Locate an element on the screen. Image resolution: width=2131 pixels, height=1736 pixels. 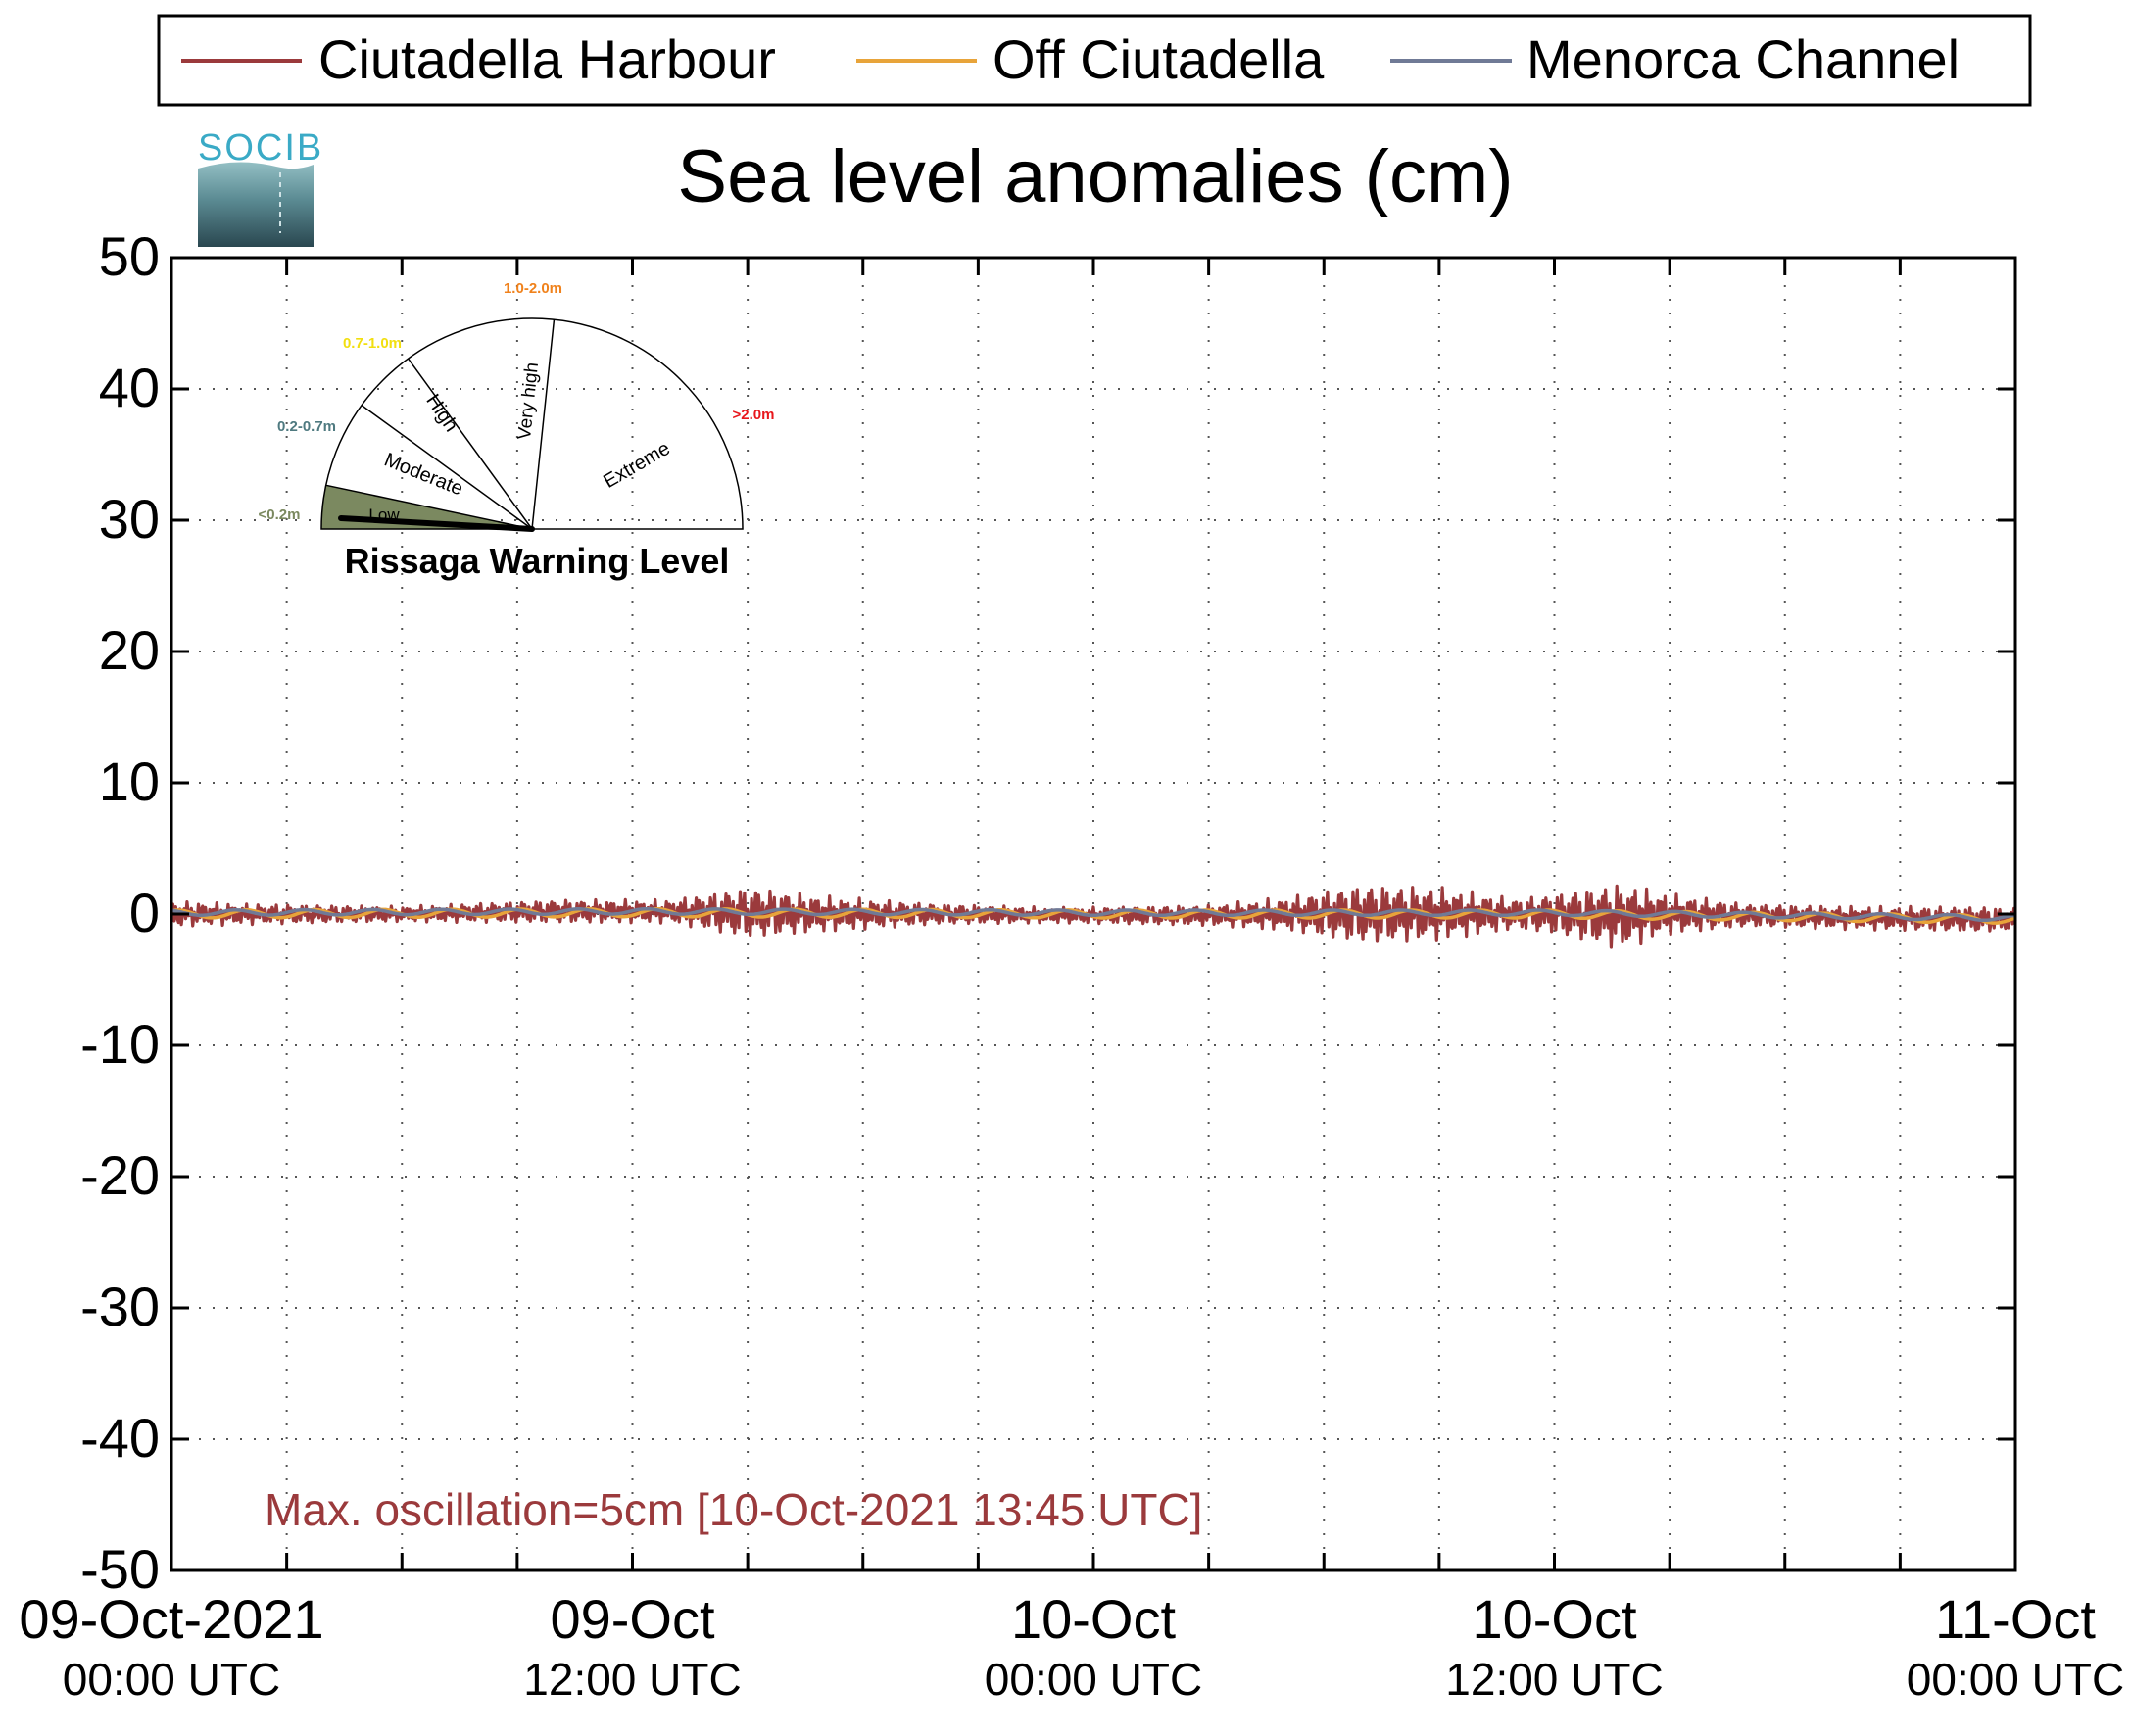
x-tick-label-date: 09-Oct-2021 is located at coordinates (171, 1619).